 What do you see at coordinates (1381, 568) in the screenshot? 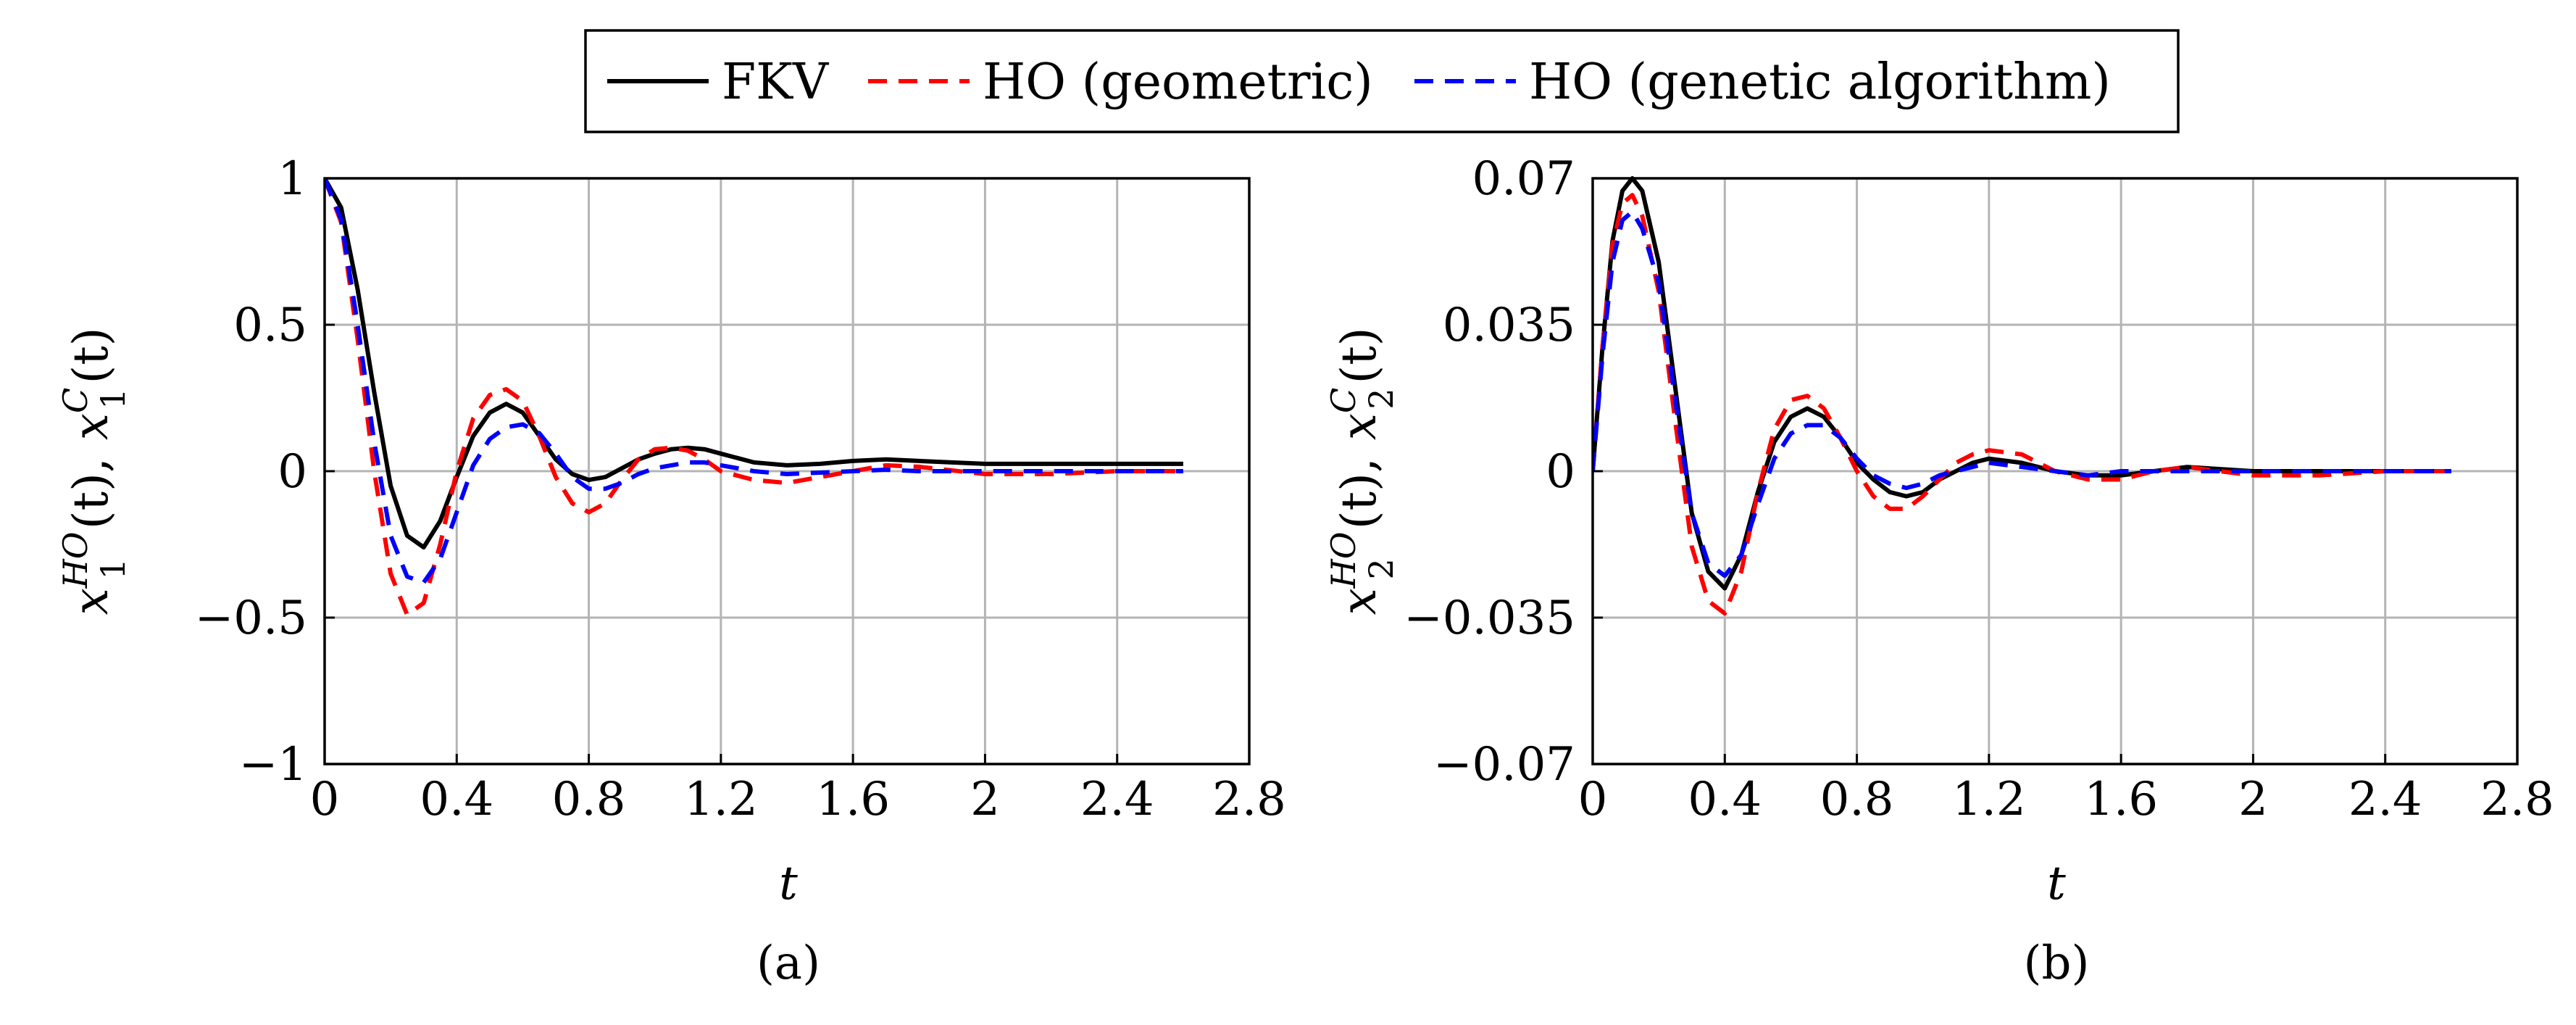
I see `panel-b-ylabel-a-sub: 2` at bounding box center [1381, 568].